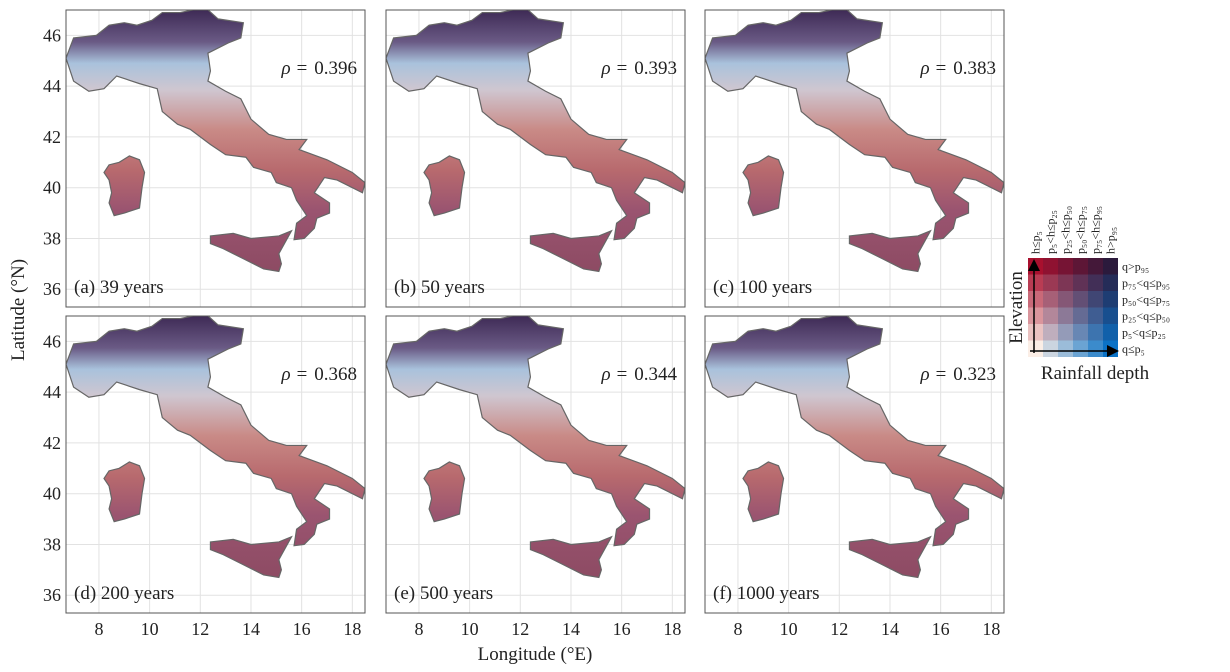  I want to click on legend-x-label: Rainfall depth, so click(1095, 373).